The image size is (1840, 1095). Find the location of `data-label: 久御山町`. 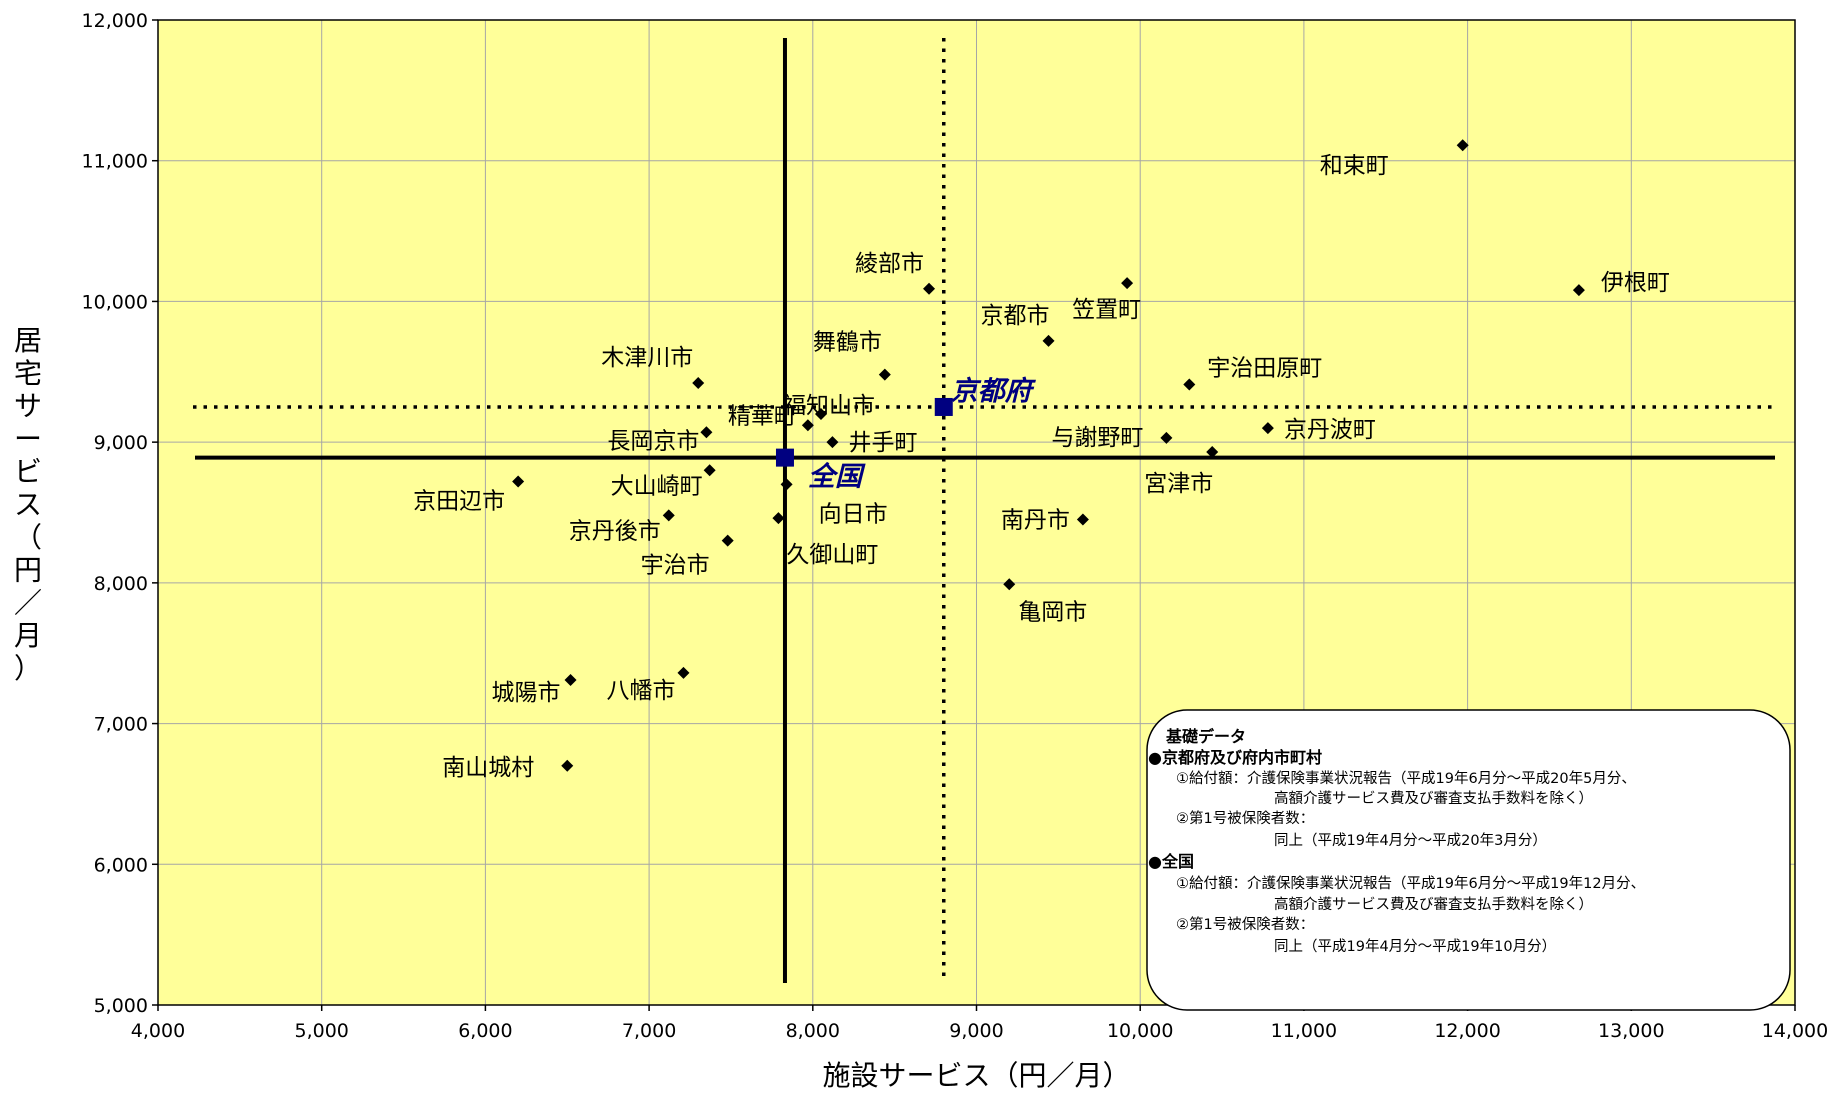

data-label: 久御山町 is located at coordinates (832, 555).